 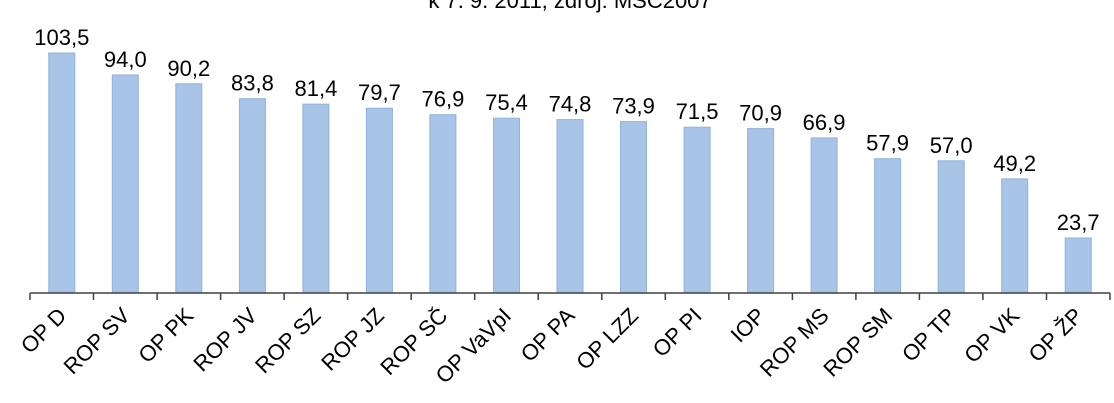 What do you see at coordinates (887, 143) in the screenshot?
I see `data-label-14: 57,9` at bounding box center [887, 143].